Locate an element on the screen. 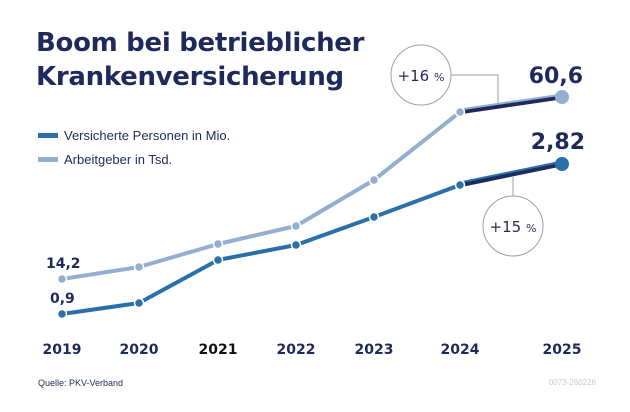 The image size is (630, 412). data-point-arbeitgeber-2024 is located at coordinates (460, 112).